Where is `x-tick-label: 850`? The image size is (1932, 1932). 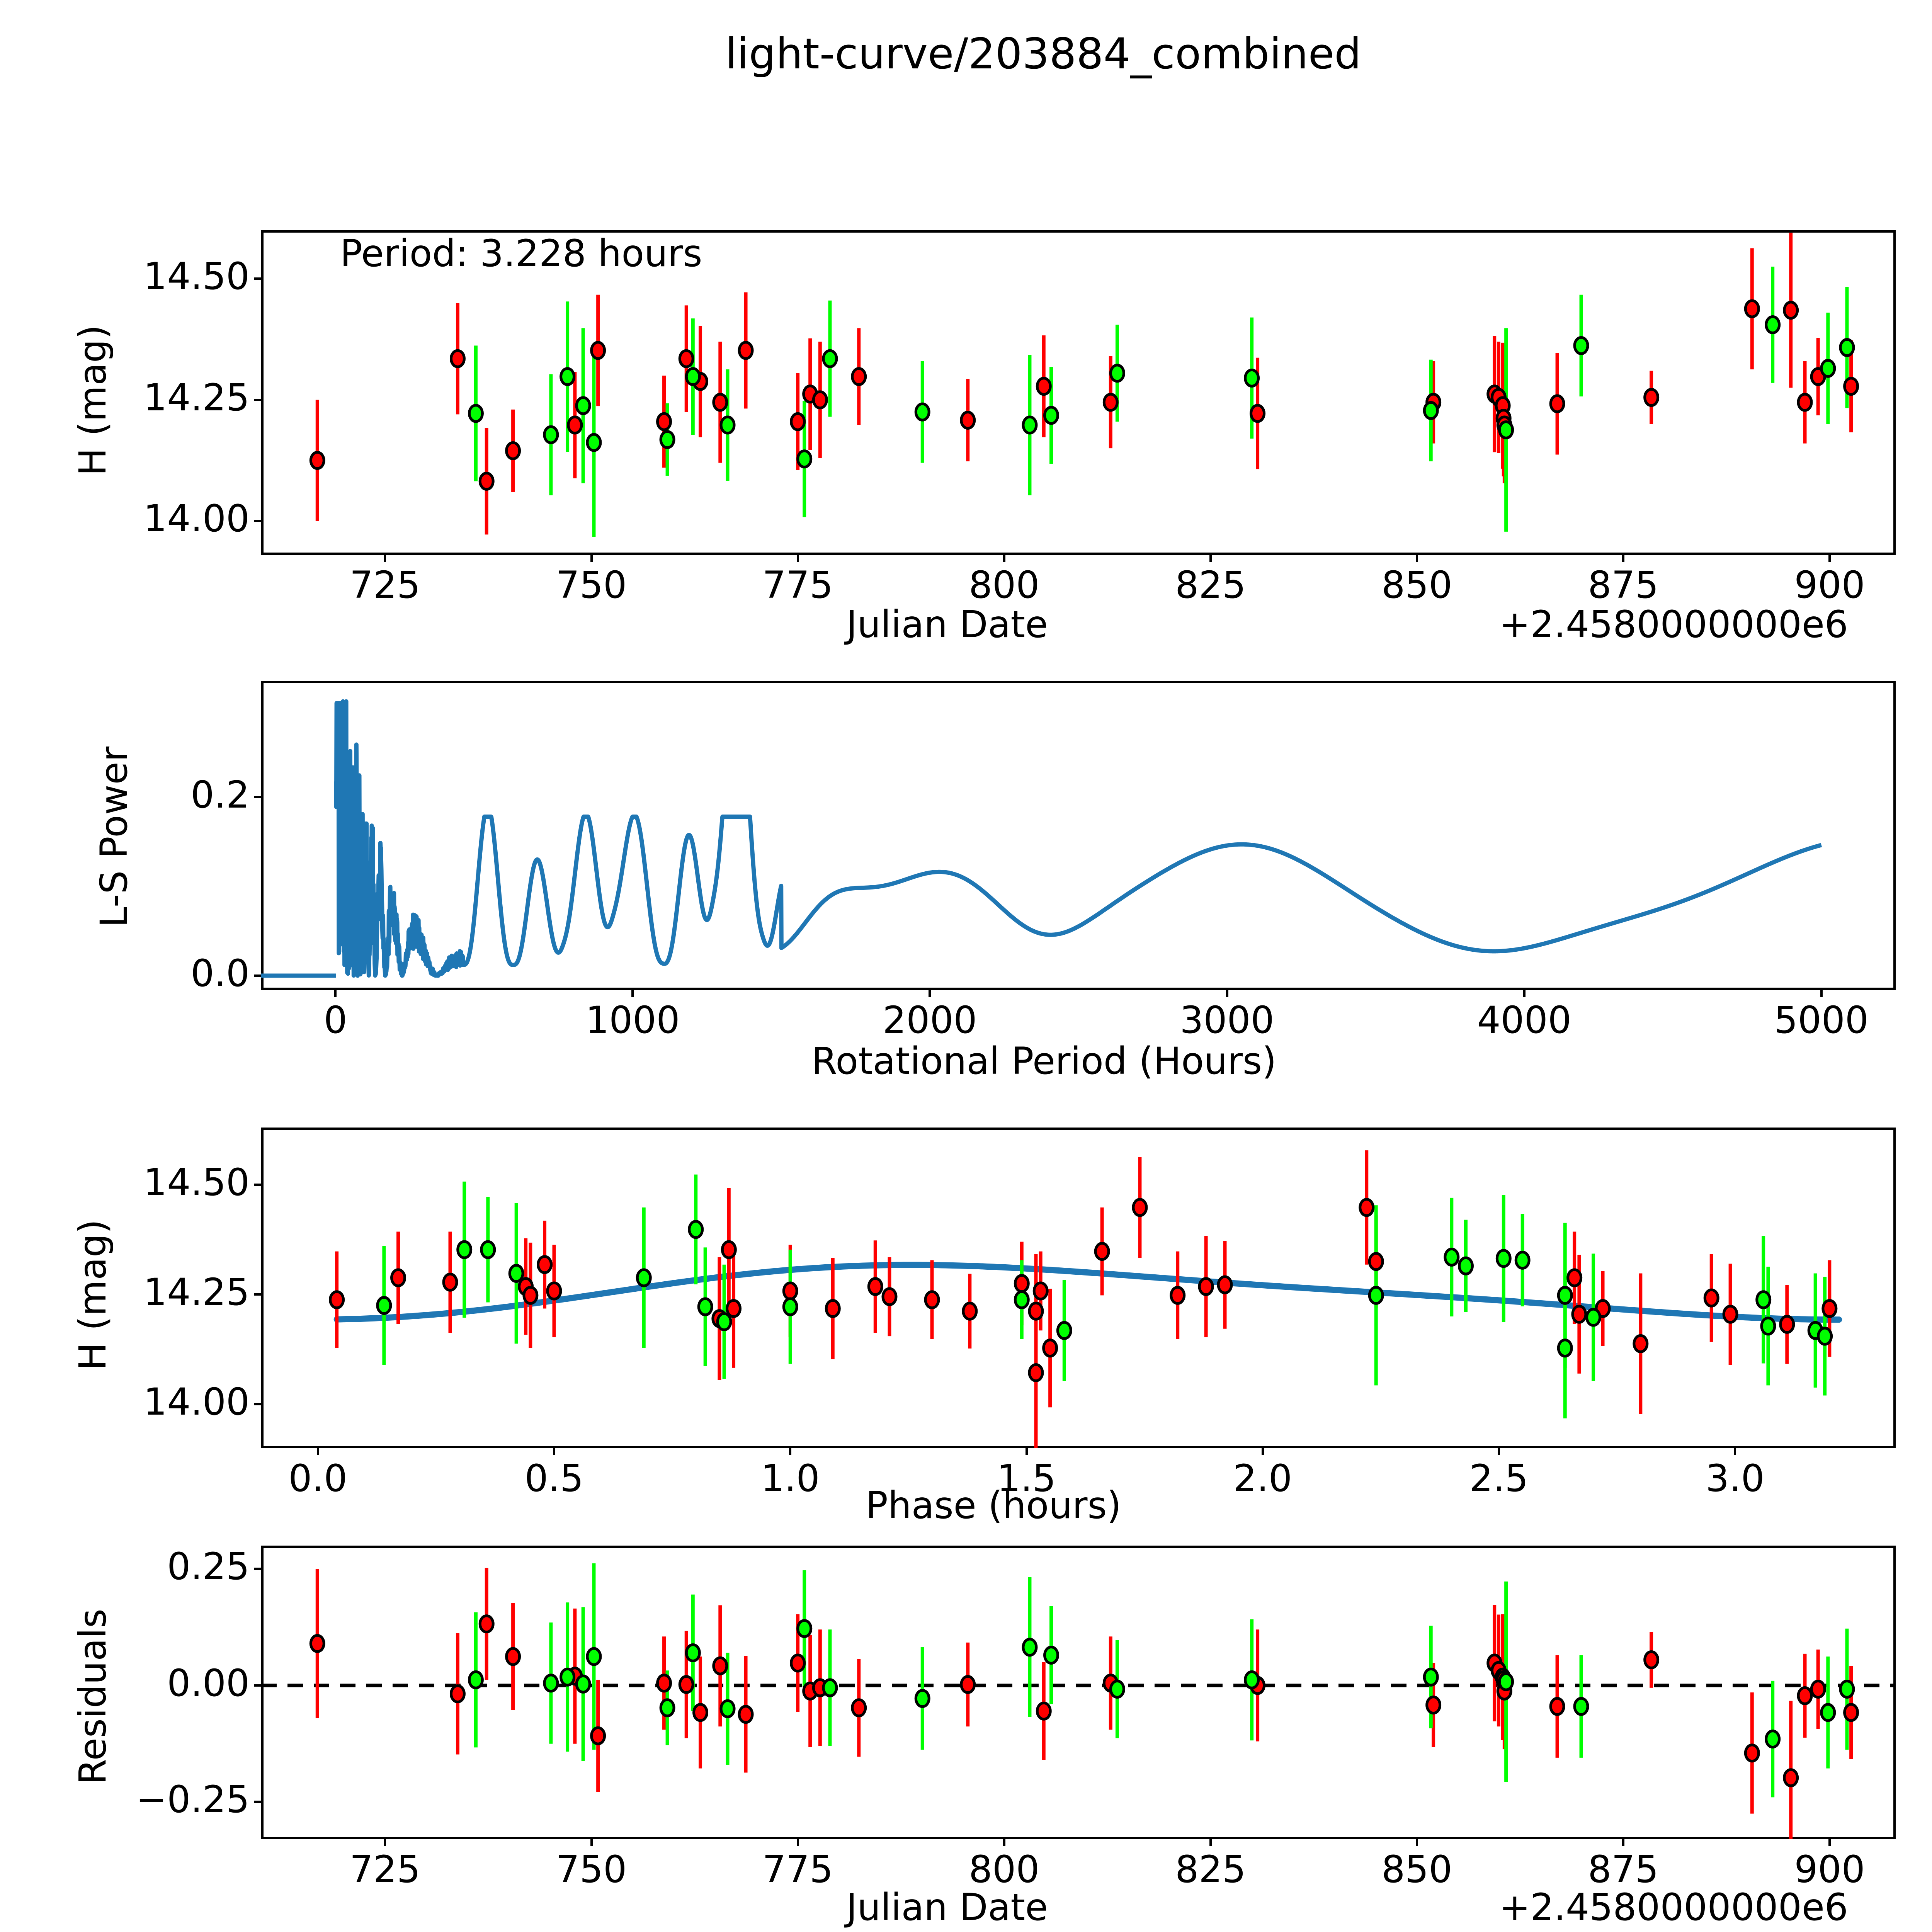
x-tick-label: 850 is located at coordinates (1417, 585).